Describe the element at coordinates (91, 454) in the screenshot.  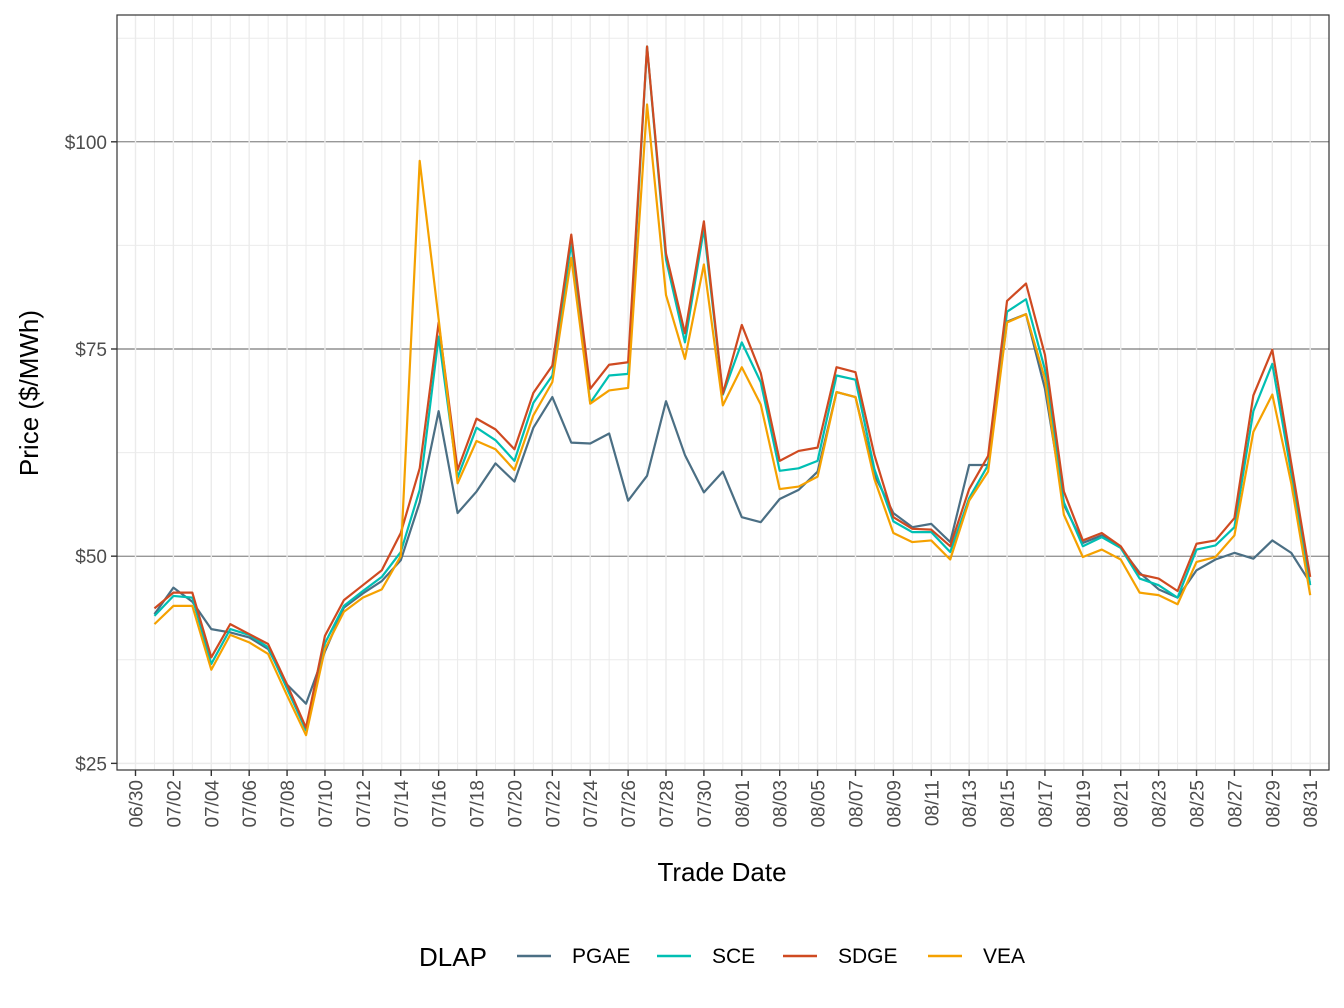
I see `y-axis-ticks: $25 $50 $75 $100` at that location.